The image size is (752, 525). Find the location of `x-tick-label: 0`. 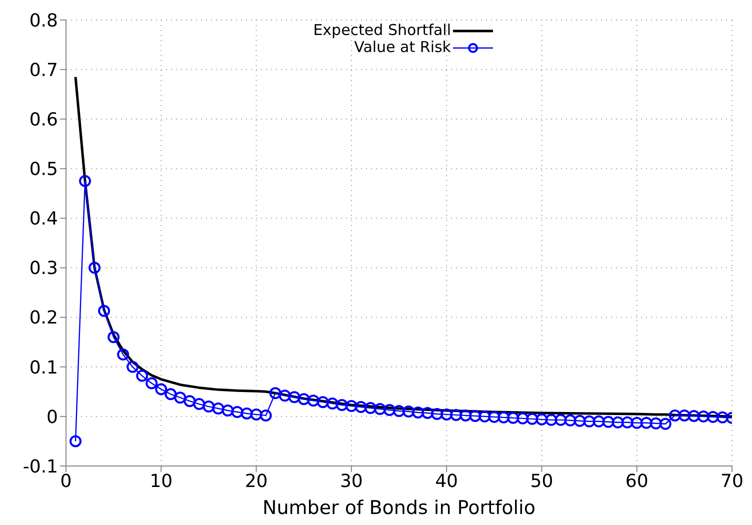

x-tick-label: 0 is located at coordinates (66, 481).